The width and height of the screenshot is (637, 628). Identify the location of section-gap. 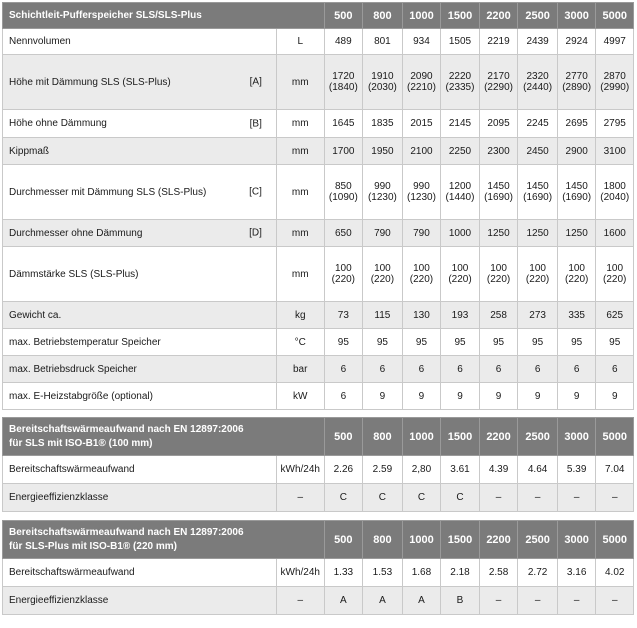
(318, 516).